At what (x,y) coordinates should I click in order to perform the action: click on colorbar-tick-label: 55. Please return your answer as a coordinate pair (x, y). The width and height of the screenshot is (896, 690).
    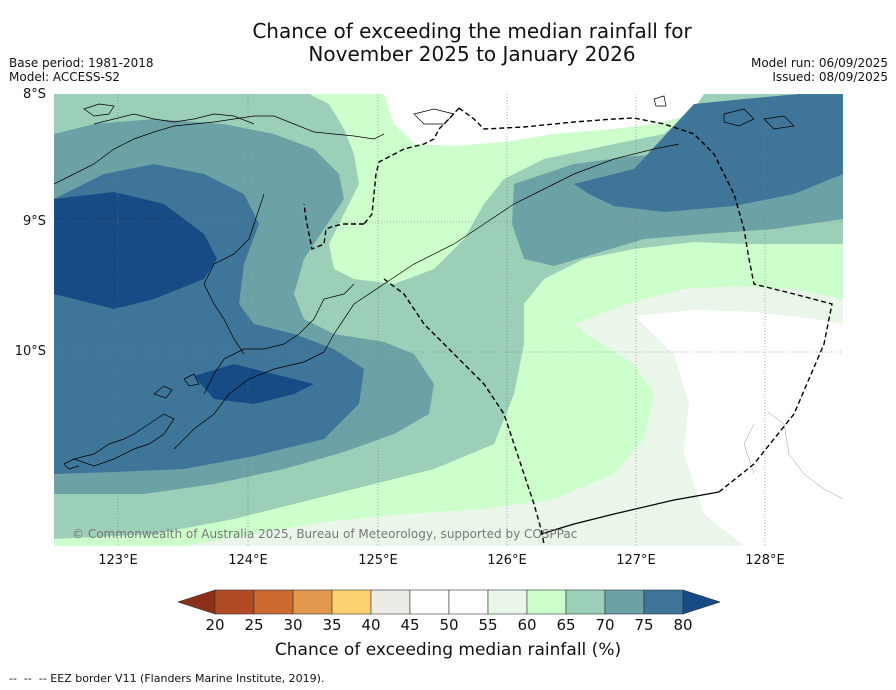
    Looking at the image, I should click on (488, 625).